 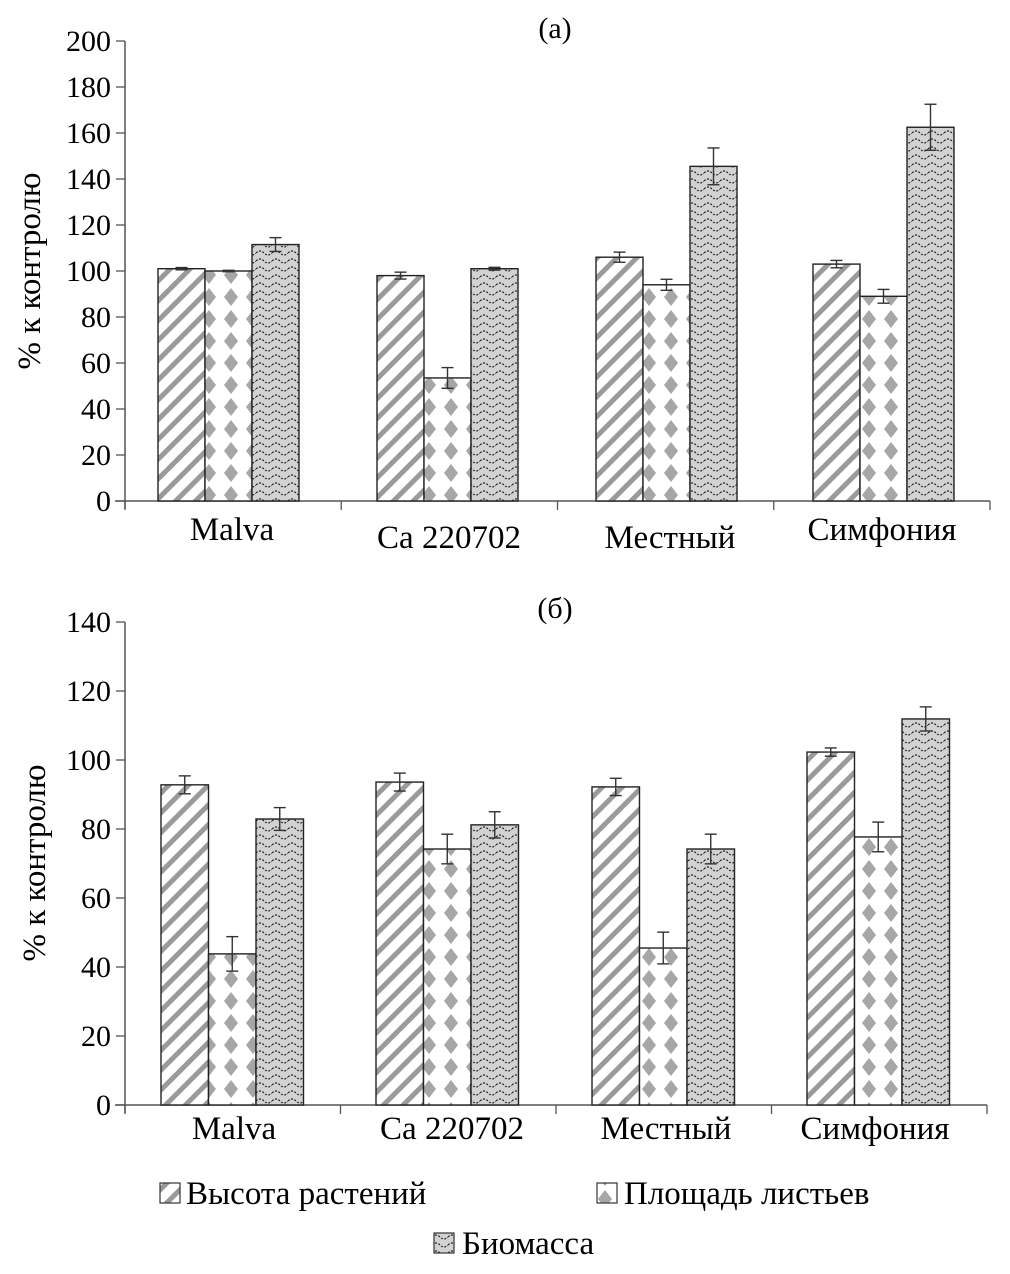 What do you see at coordinates (30, 270) in the screenshot?
I see `panel-a-ylabel: % к контролю` at bounding box center [30, 270].